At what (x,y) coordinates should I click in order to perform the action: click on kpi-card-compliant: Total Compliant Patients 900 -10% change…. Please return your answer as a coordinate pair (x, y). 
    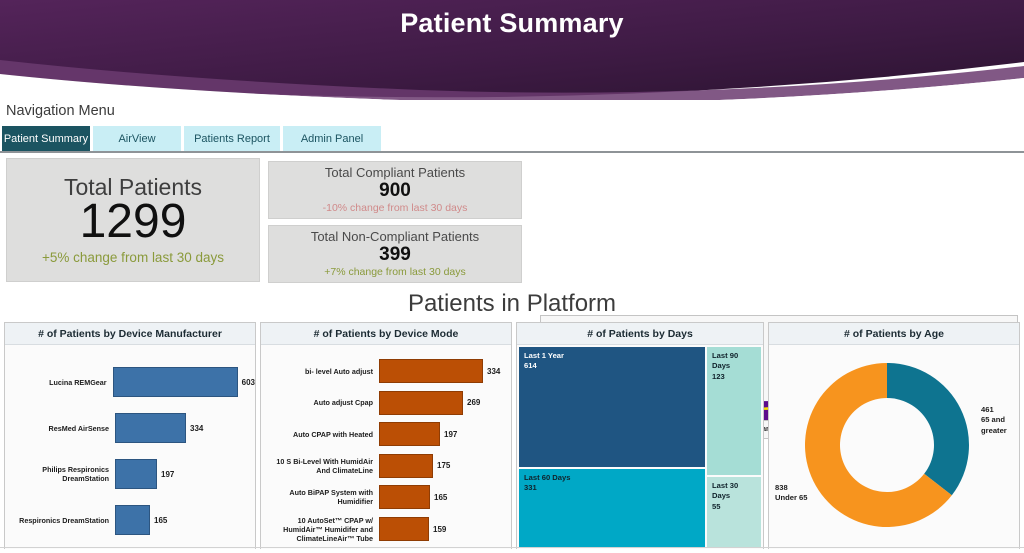
    Looking at the image, I should click on (395, 190).